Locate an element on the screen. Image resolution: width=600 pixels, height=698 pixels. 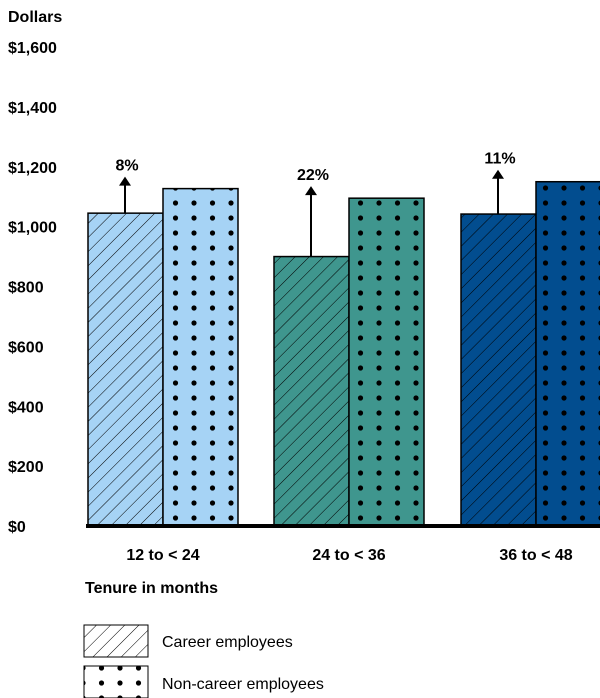
percent-increase-label: 8% is located at coordinates (126, 166).